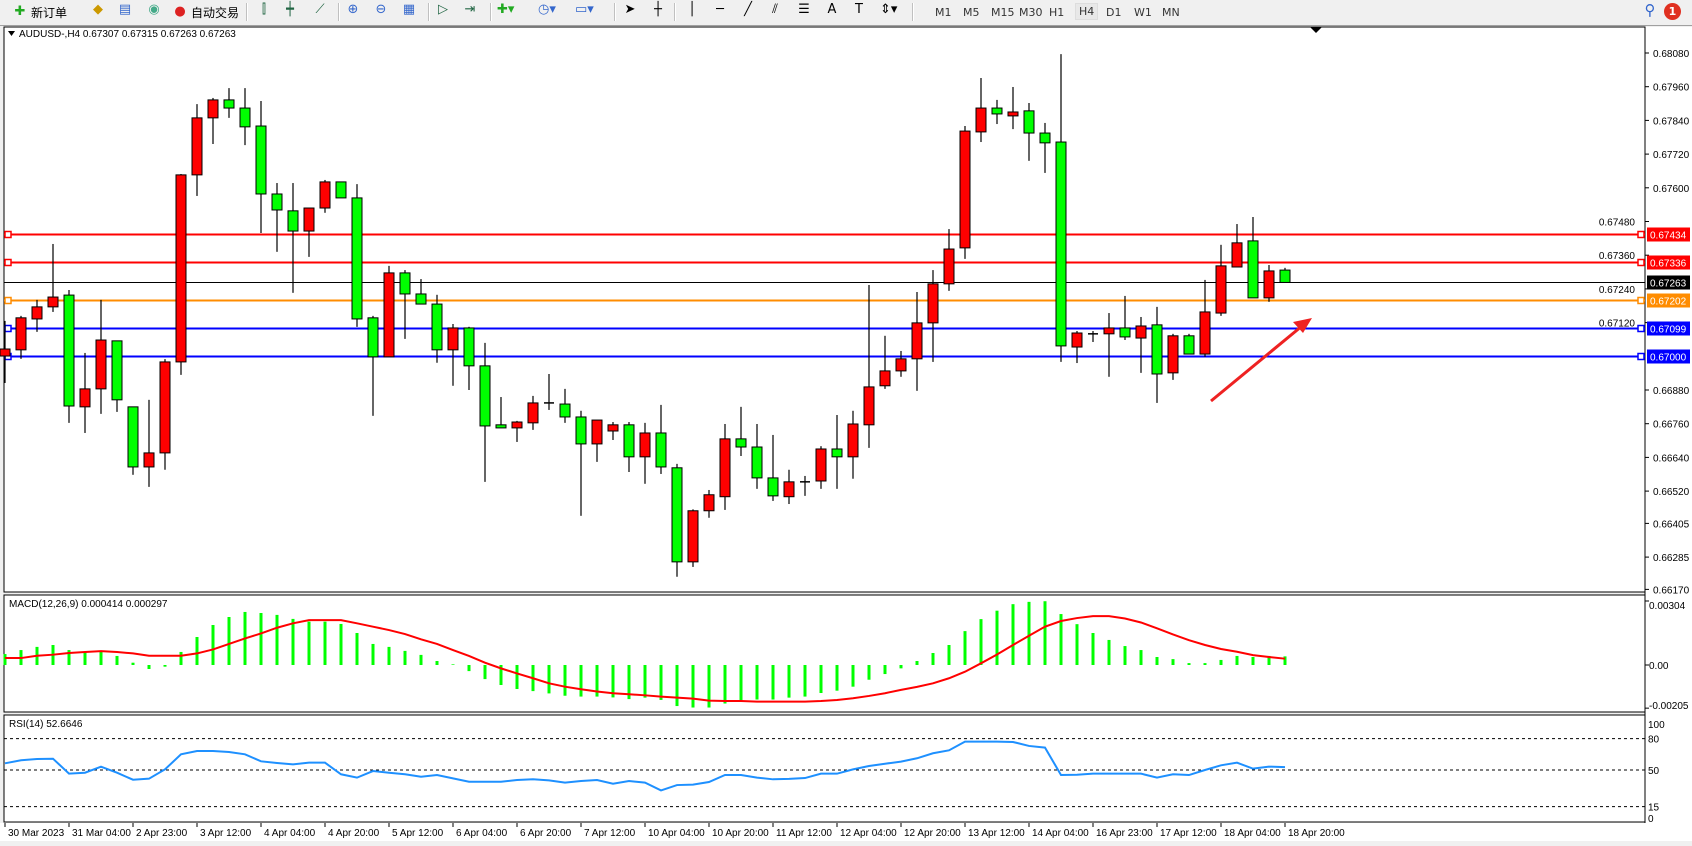 This screenshot has height=846, width=1692. Describe the element at coordinates (290, 9) in the screenshot. I see `candlestick-icon: ┿` at that location.